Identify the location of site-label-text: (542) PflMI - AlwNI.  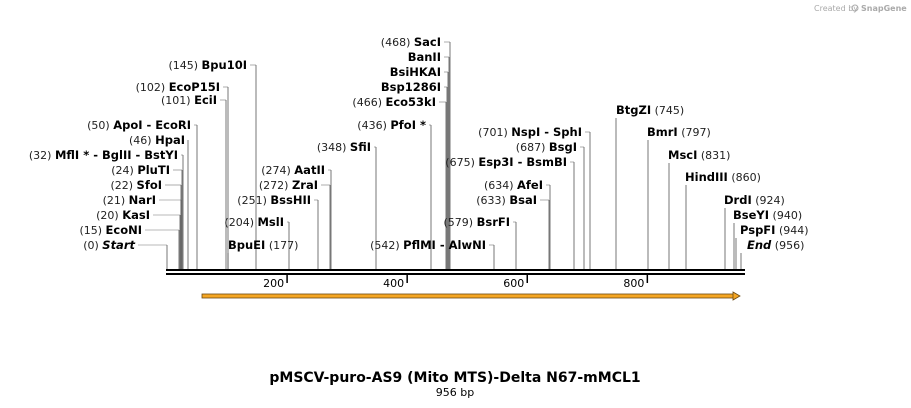
(428, 245).